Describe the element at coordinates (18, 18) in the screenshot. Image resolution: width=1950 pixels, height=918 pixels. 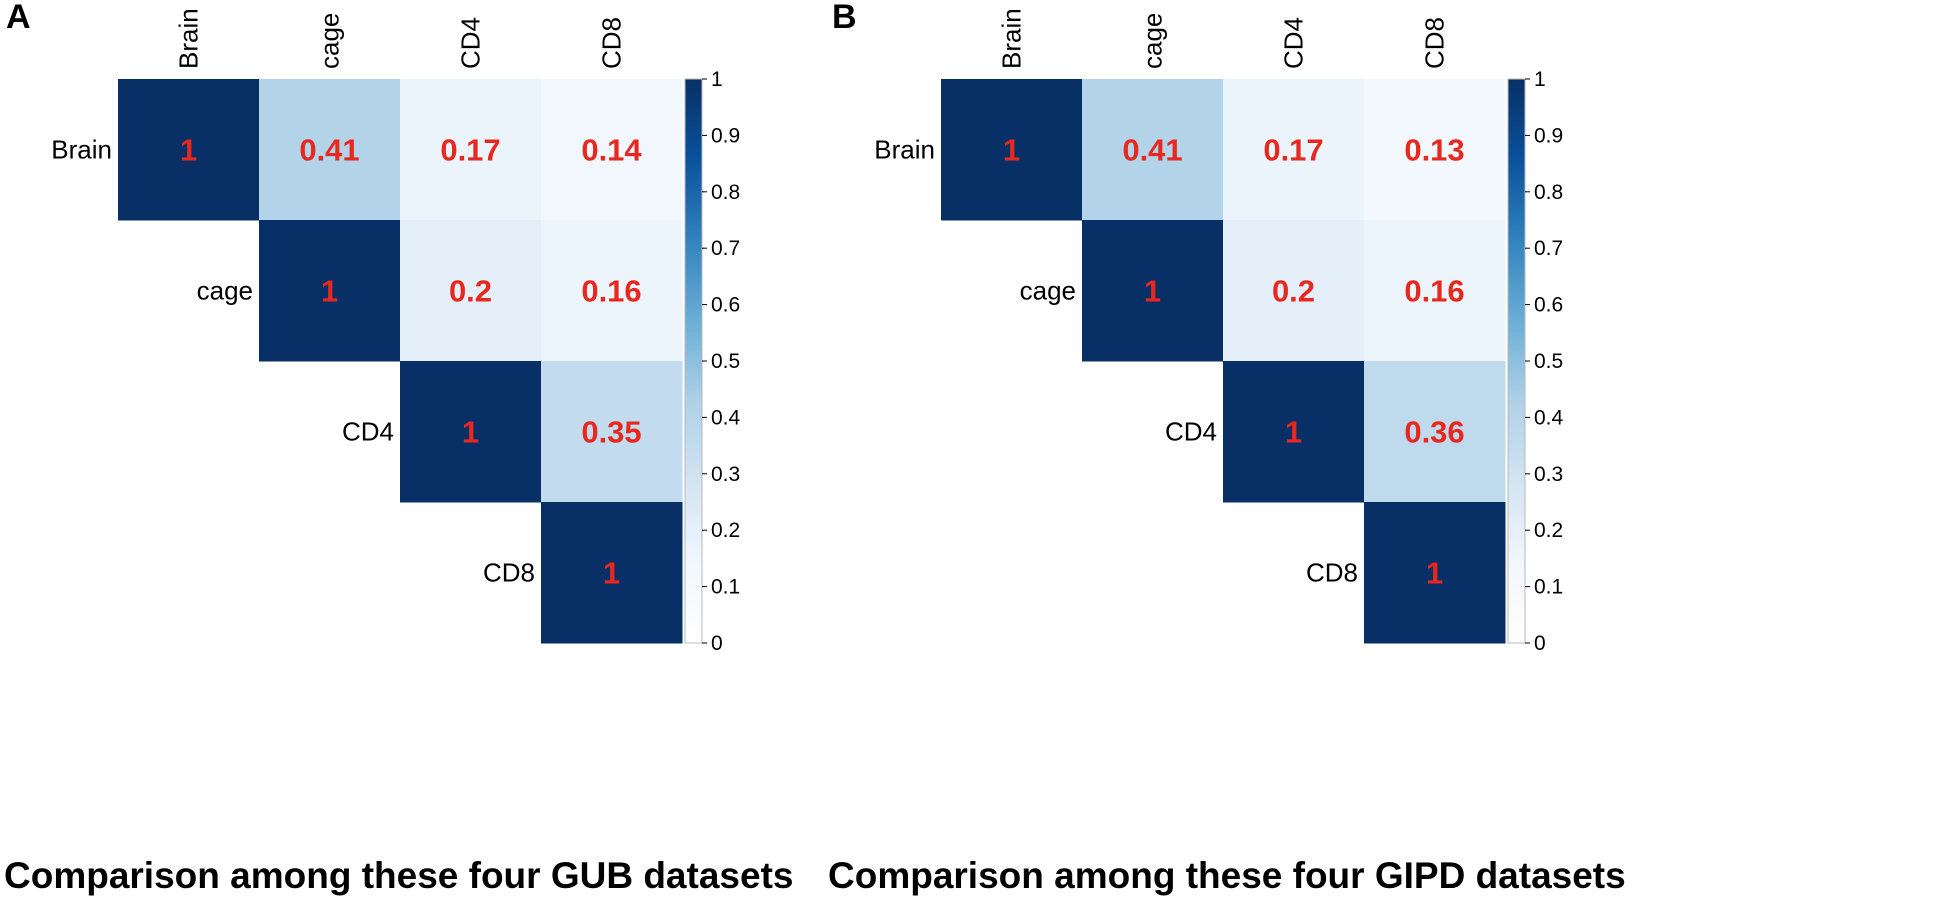
I see `panel-label: A` at that location.